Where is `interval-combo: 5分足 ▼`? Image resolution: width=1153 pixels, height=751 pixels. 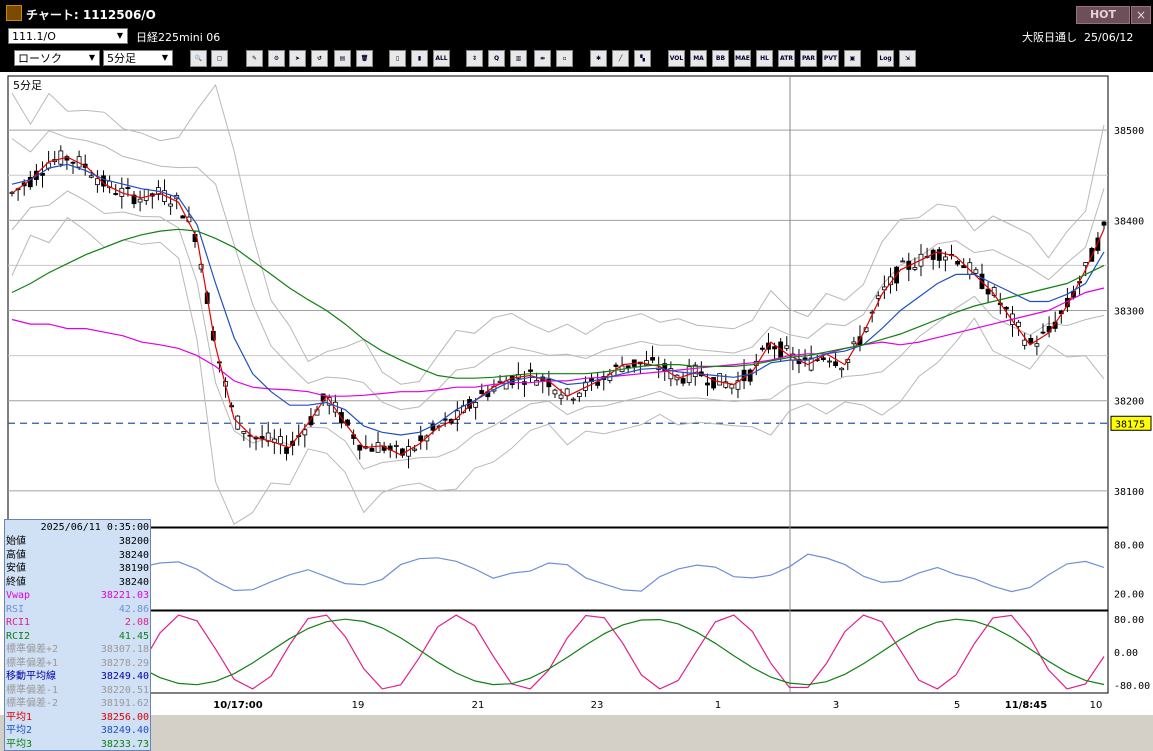
interval-combo: 5分足 ▼ is located at coordinates (138, 58).